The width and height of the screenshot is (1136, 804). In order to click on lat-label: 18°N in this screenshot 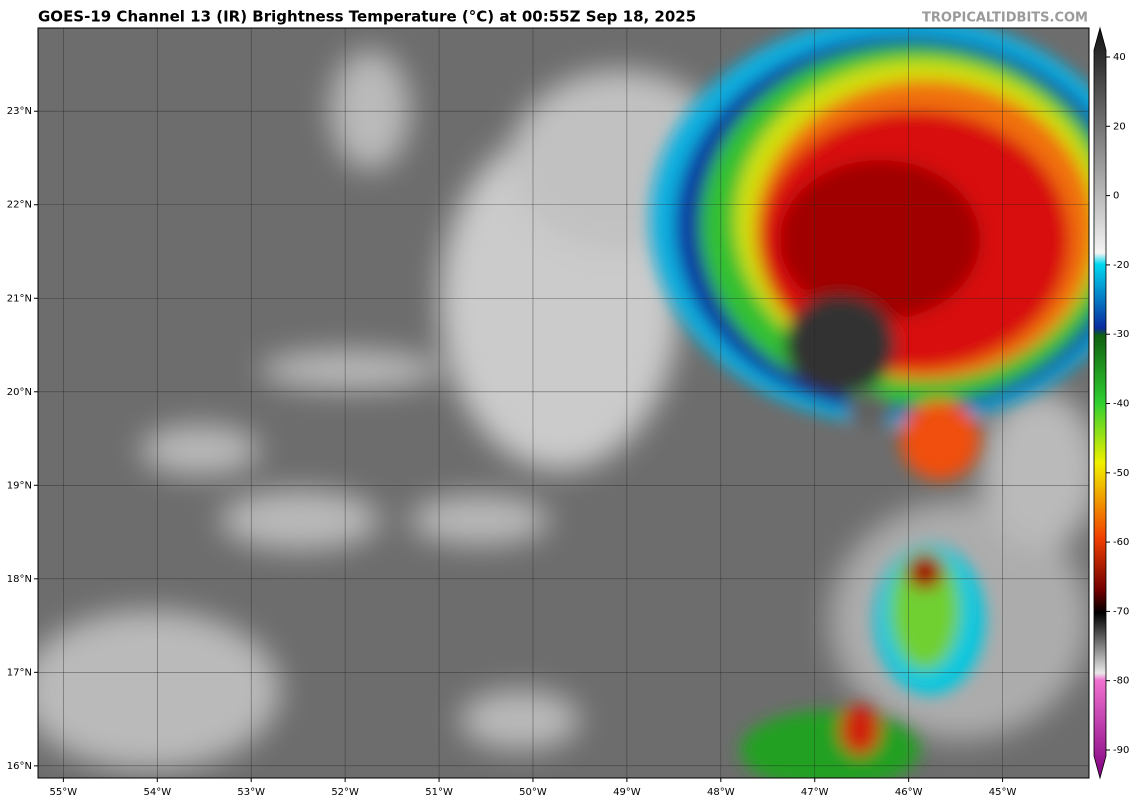, I will do `click(19, 579)`.